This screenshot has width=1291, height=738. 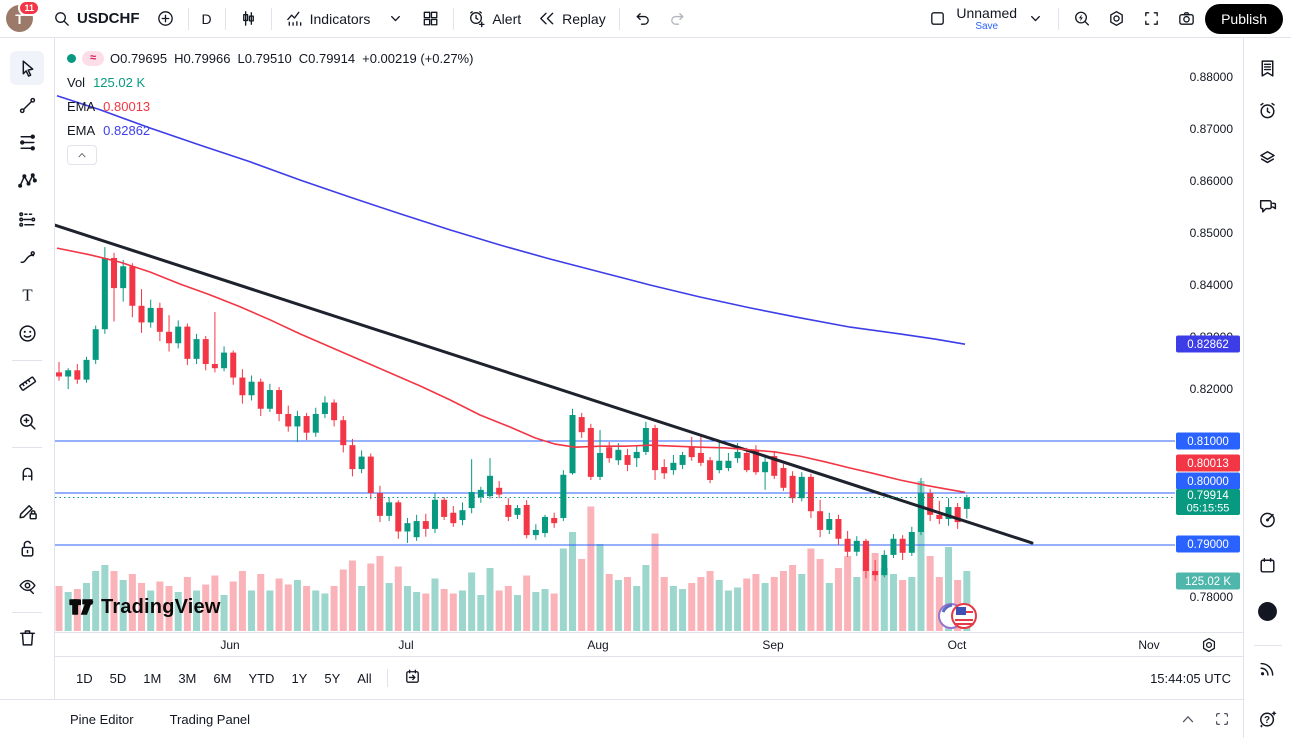 What do you see at coordinates (27, 142) in the screenshot?
I see `fib-retracement-tool` at bounding box center [27, 142].